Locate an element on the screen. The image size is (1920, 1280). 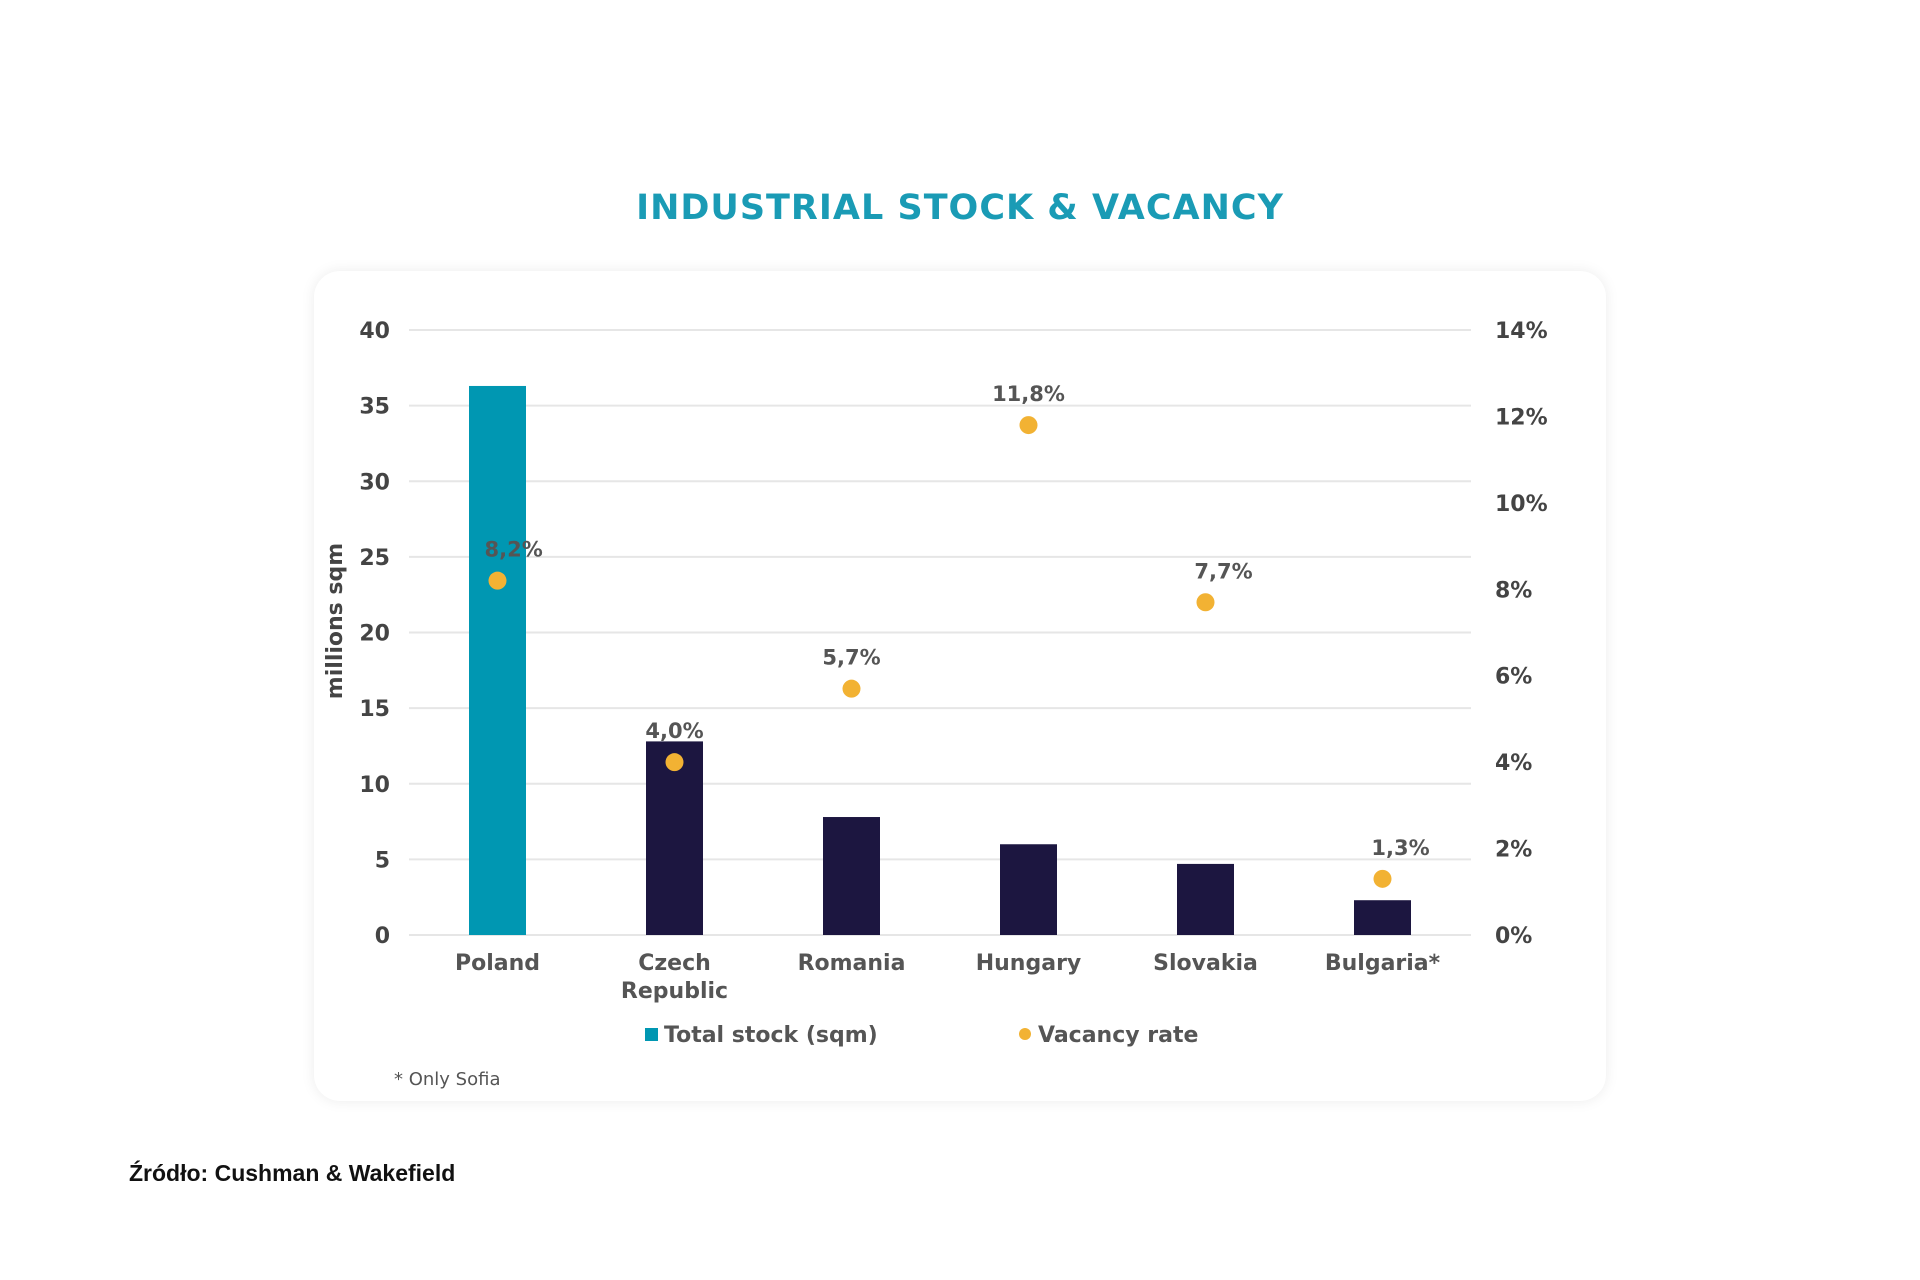
y-tick-label: 20 is located at coordinates (374, 634).